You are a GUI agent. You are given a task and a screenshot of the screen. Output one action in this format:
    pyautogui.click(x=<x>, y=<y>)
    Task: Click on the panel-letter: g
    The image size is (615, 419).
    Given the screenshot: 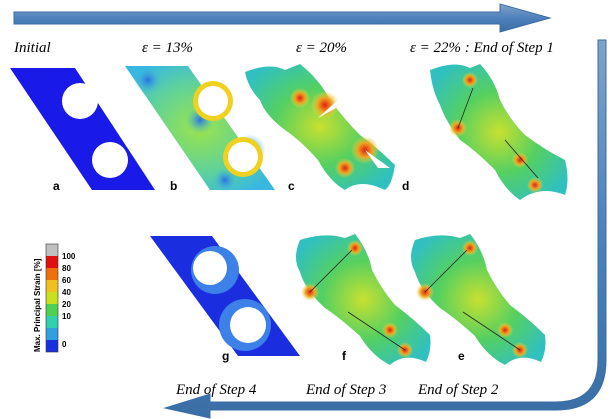 What is the action you would take?
    pyautogui.click(x=225, y=356)
    